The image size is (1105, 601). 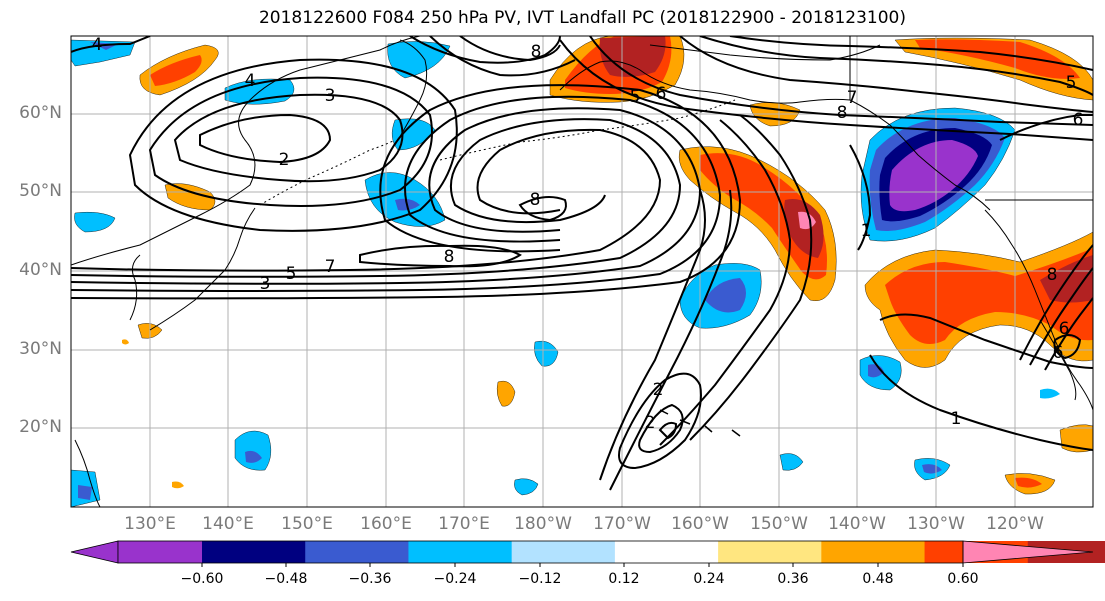 What do you see at coordinates (228, 524) in the screenshot?
I see `longitude-label: 140°E` at bounding box center [228, 524].